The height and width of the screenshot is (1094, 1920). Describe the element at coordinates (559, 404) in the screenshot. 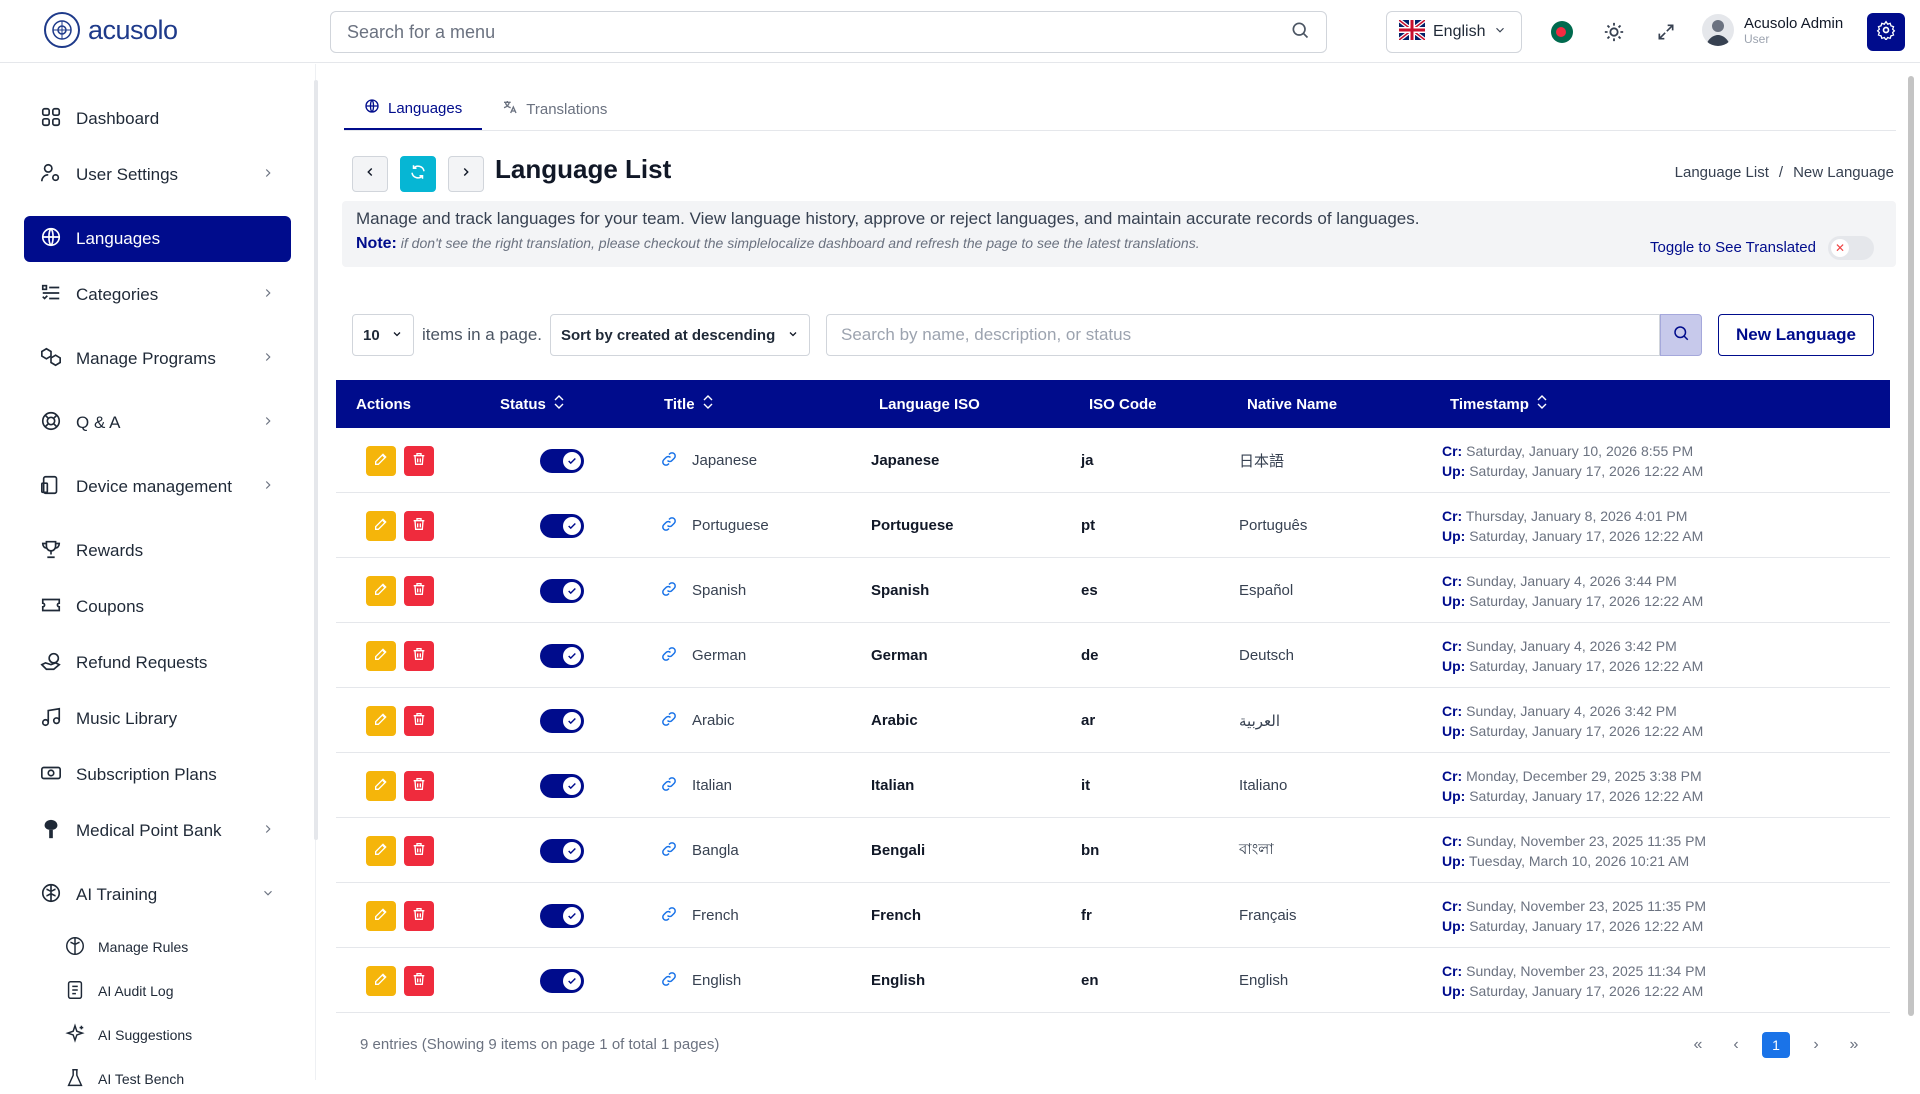

I see `sort-icon` at that location.